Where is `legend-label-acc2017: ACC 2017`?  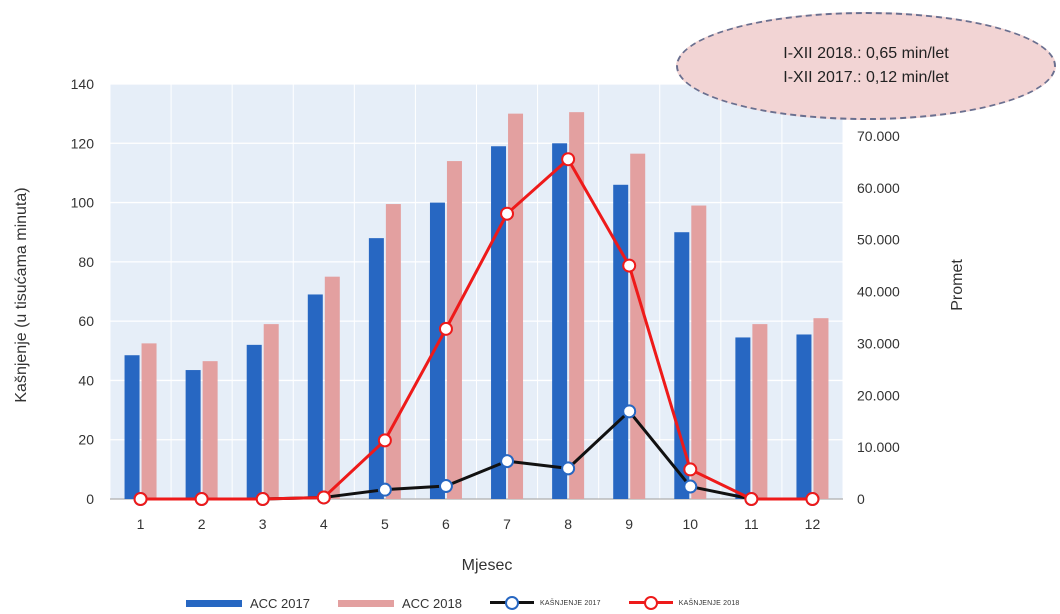
legend-label-acc2017: ACC 2017 is located at coordinates (280, 603).